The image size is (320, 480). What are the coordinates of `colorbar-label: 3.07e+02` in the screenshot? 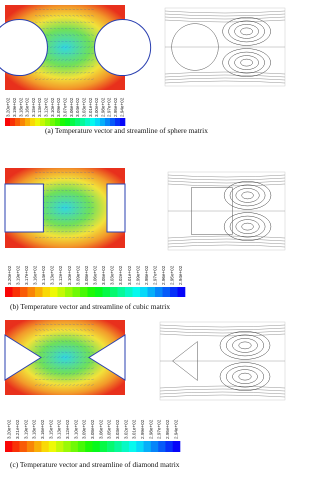 It's located at (65, 107).